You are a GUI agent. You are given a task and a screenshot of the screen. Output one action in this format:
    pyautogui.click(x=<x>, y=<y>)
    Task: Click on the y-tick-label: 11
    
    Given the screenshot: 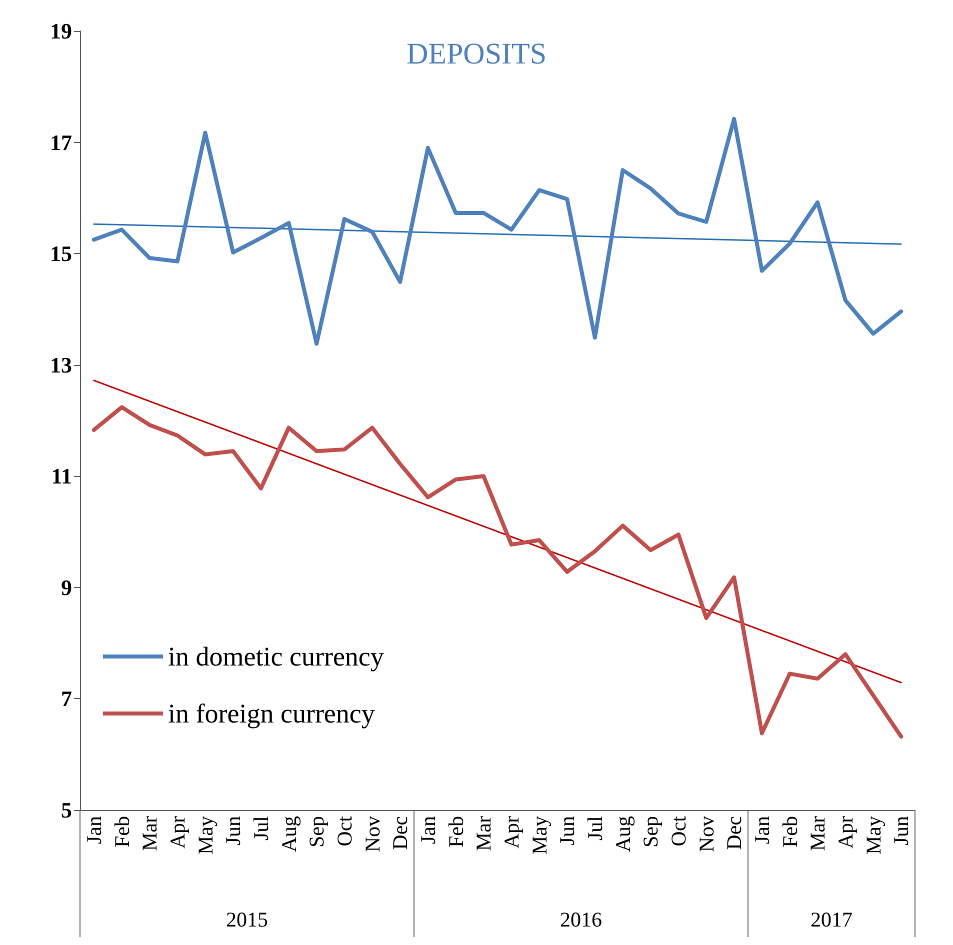 What is the action you would take?
    pyautogui.click(x=61, y=476)
    